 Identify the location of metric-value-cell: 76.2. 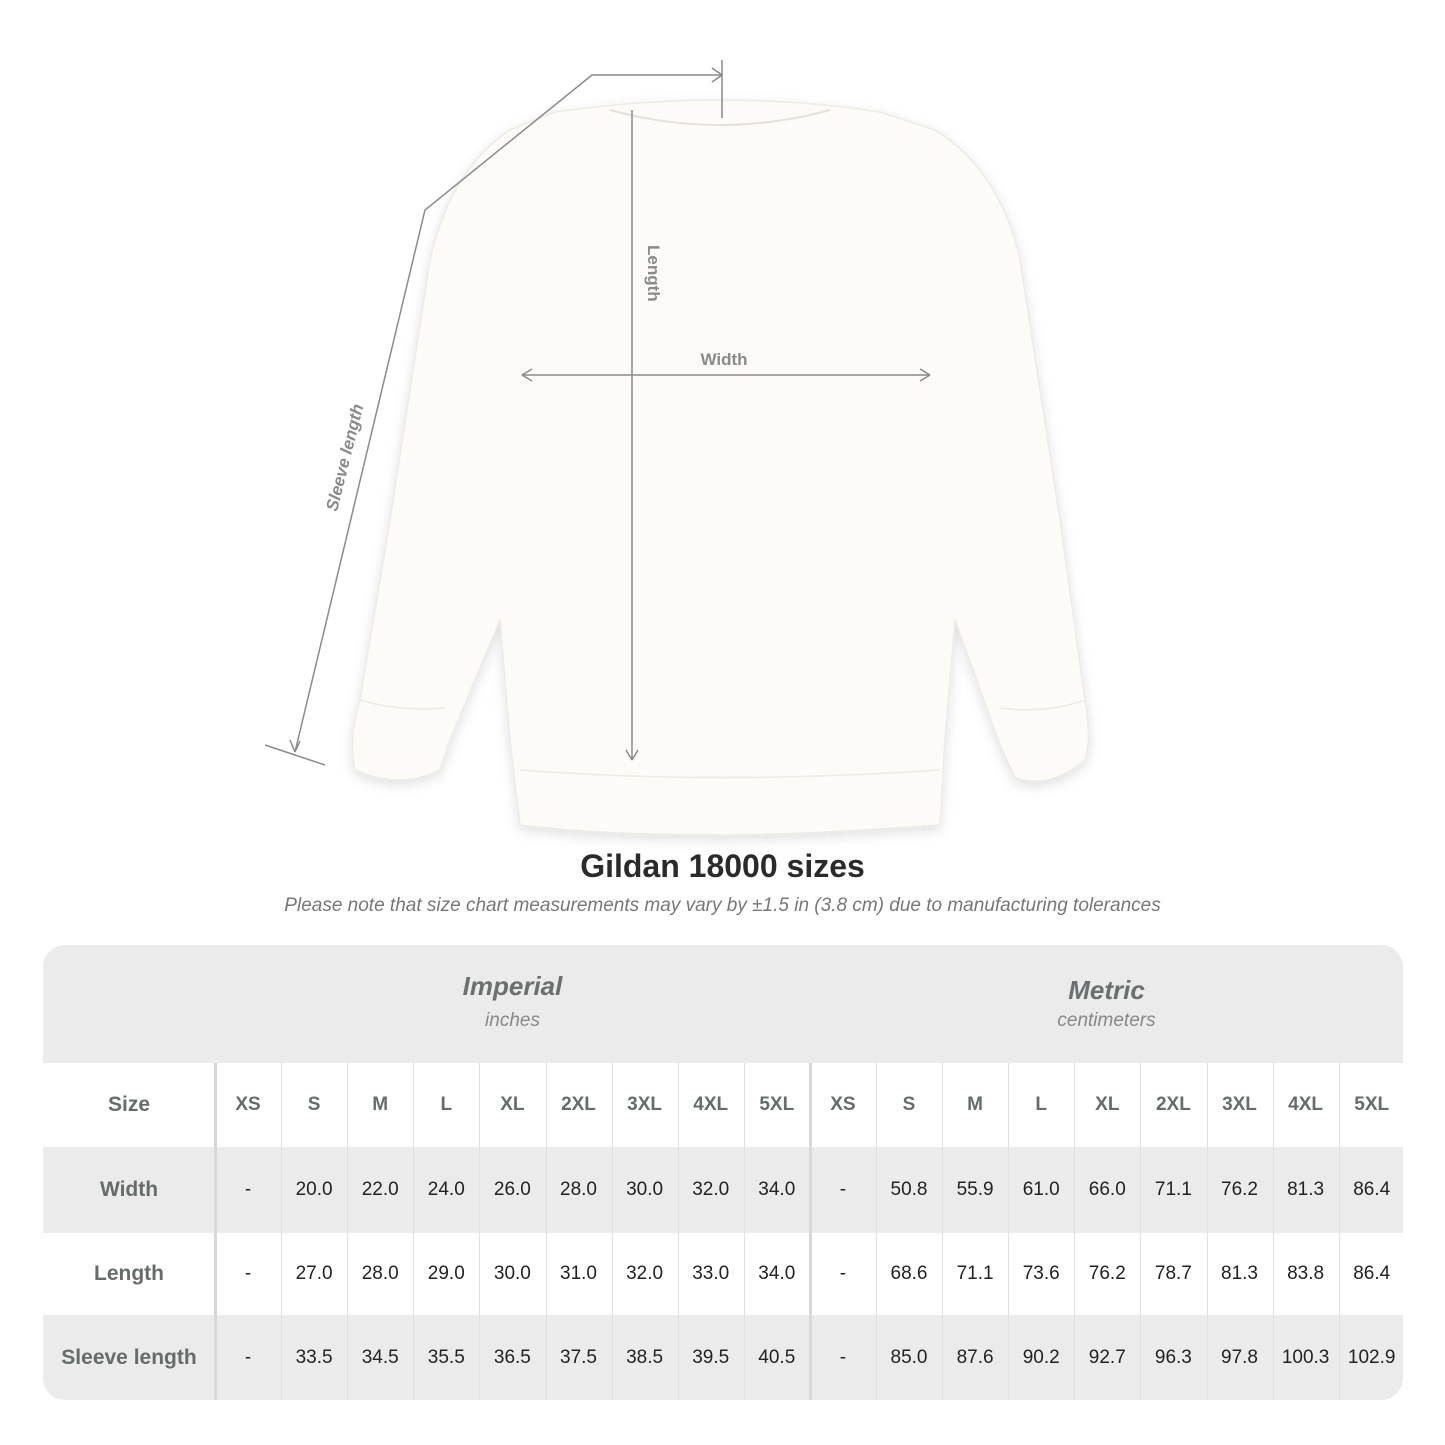
(1107, 1273).